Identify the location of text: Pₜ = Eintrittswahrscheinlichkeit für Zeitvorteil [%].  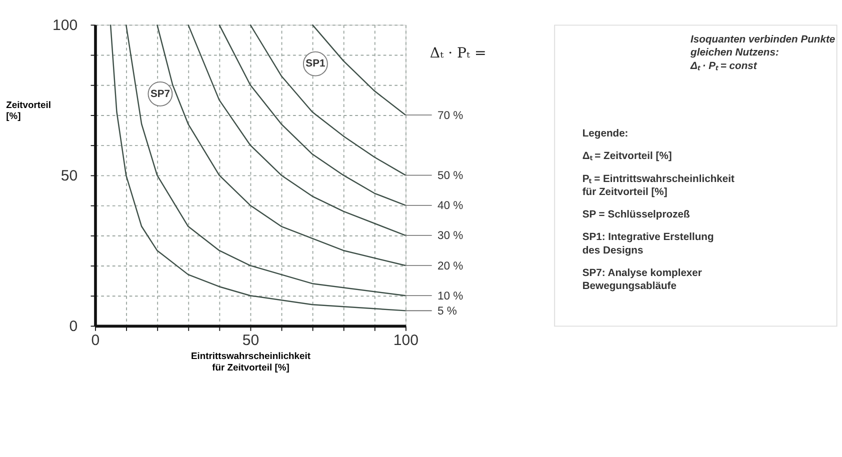
(658, 186).